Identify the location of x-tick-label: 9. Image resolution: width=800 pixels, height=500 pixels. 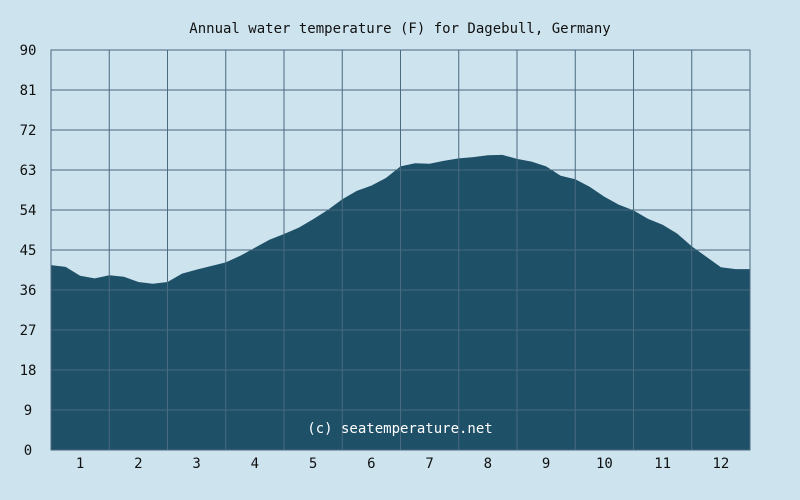
(546, 464).